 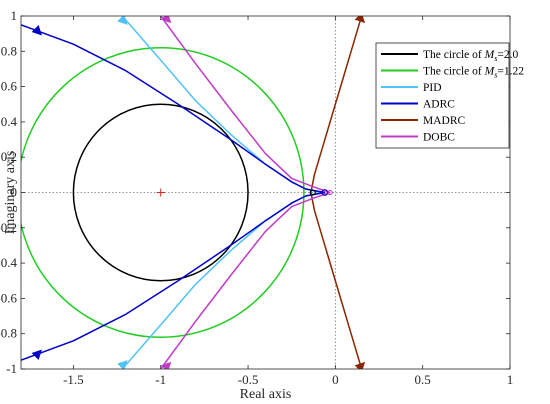 I want to click on x-tick-label-1: -1, so click(x=160, y=379).